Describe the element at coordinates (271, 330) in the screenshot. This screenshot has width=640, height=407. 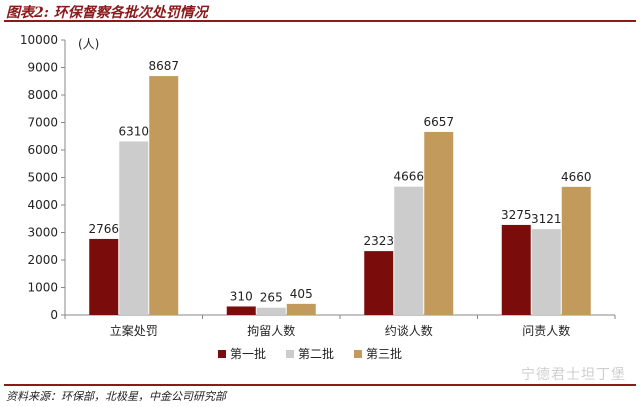
I see `x-category-label: 拘留人数` at that location.